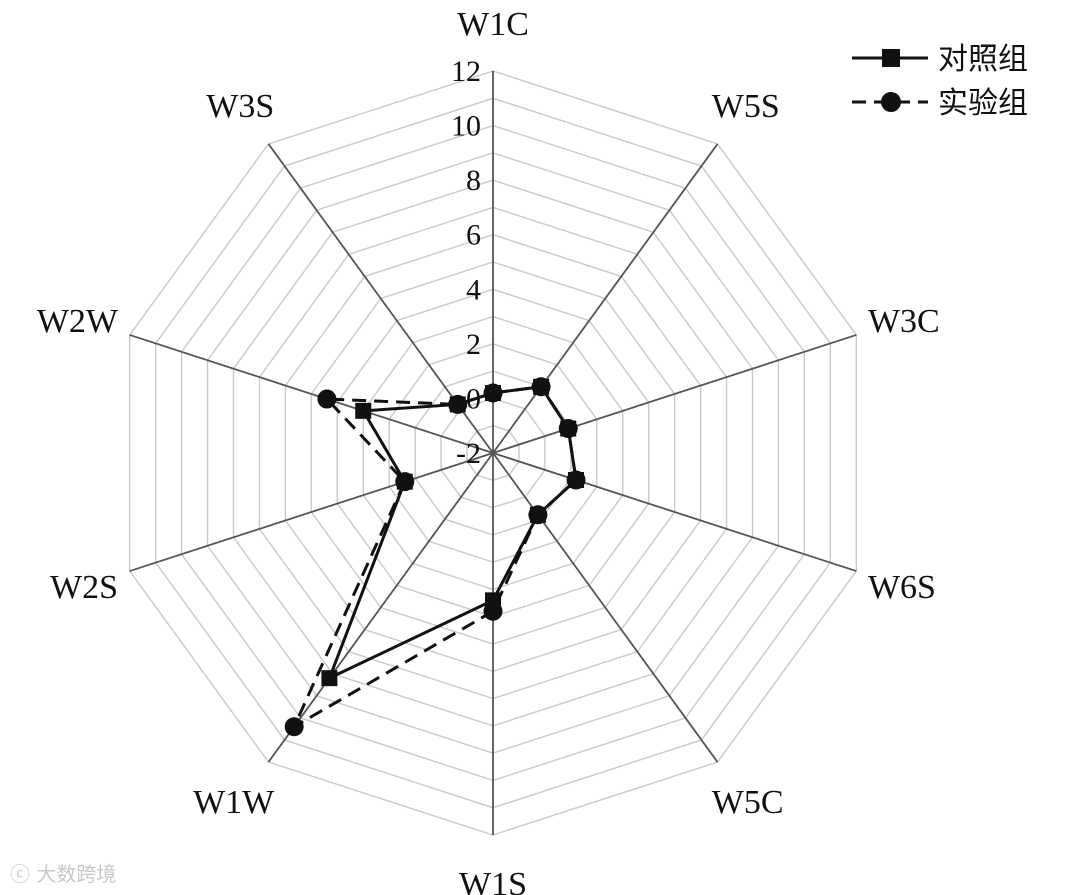 The height and width of the screenshot is (895, 1080). I want to click on tick-label: -2, so click(468, 453).